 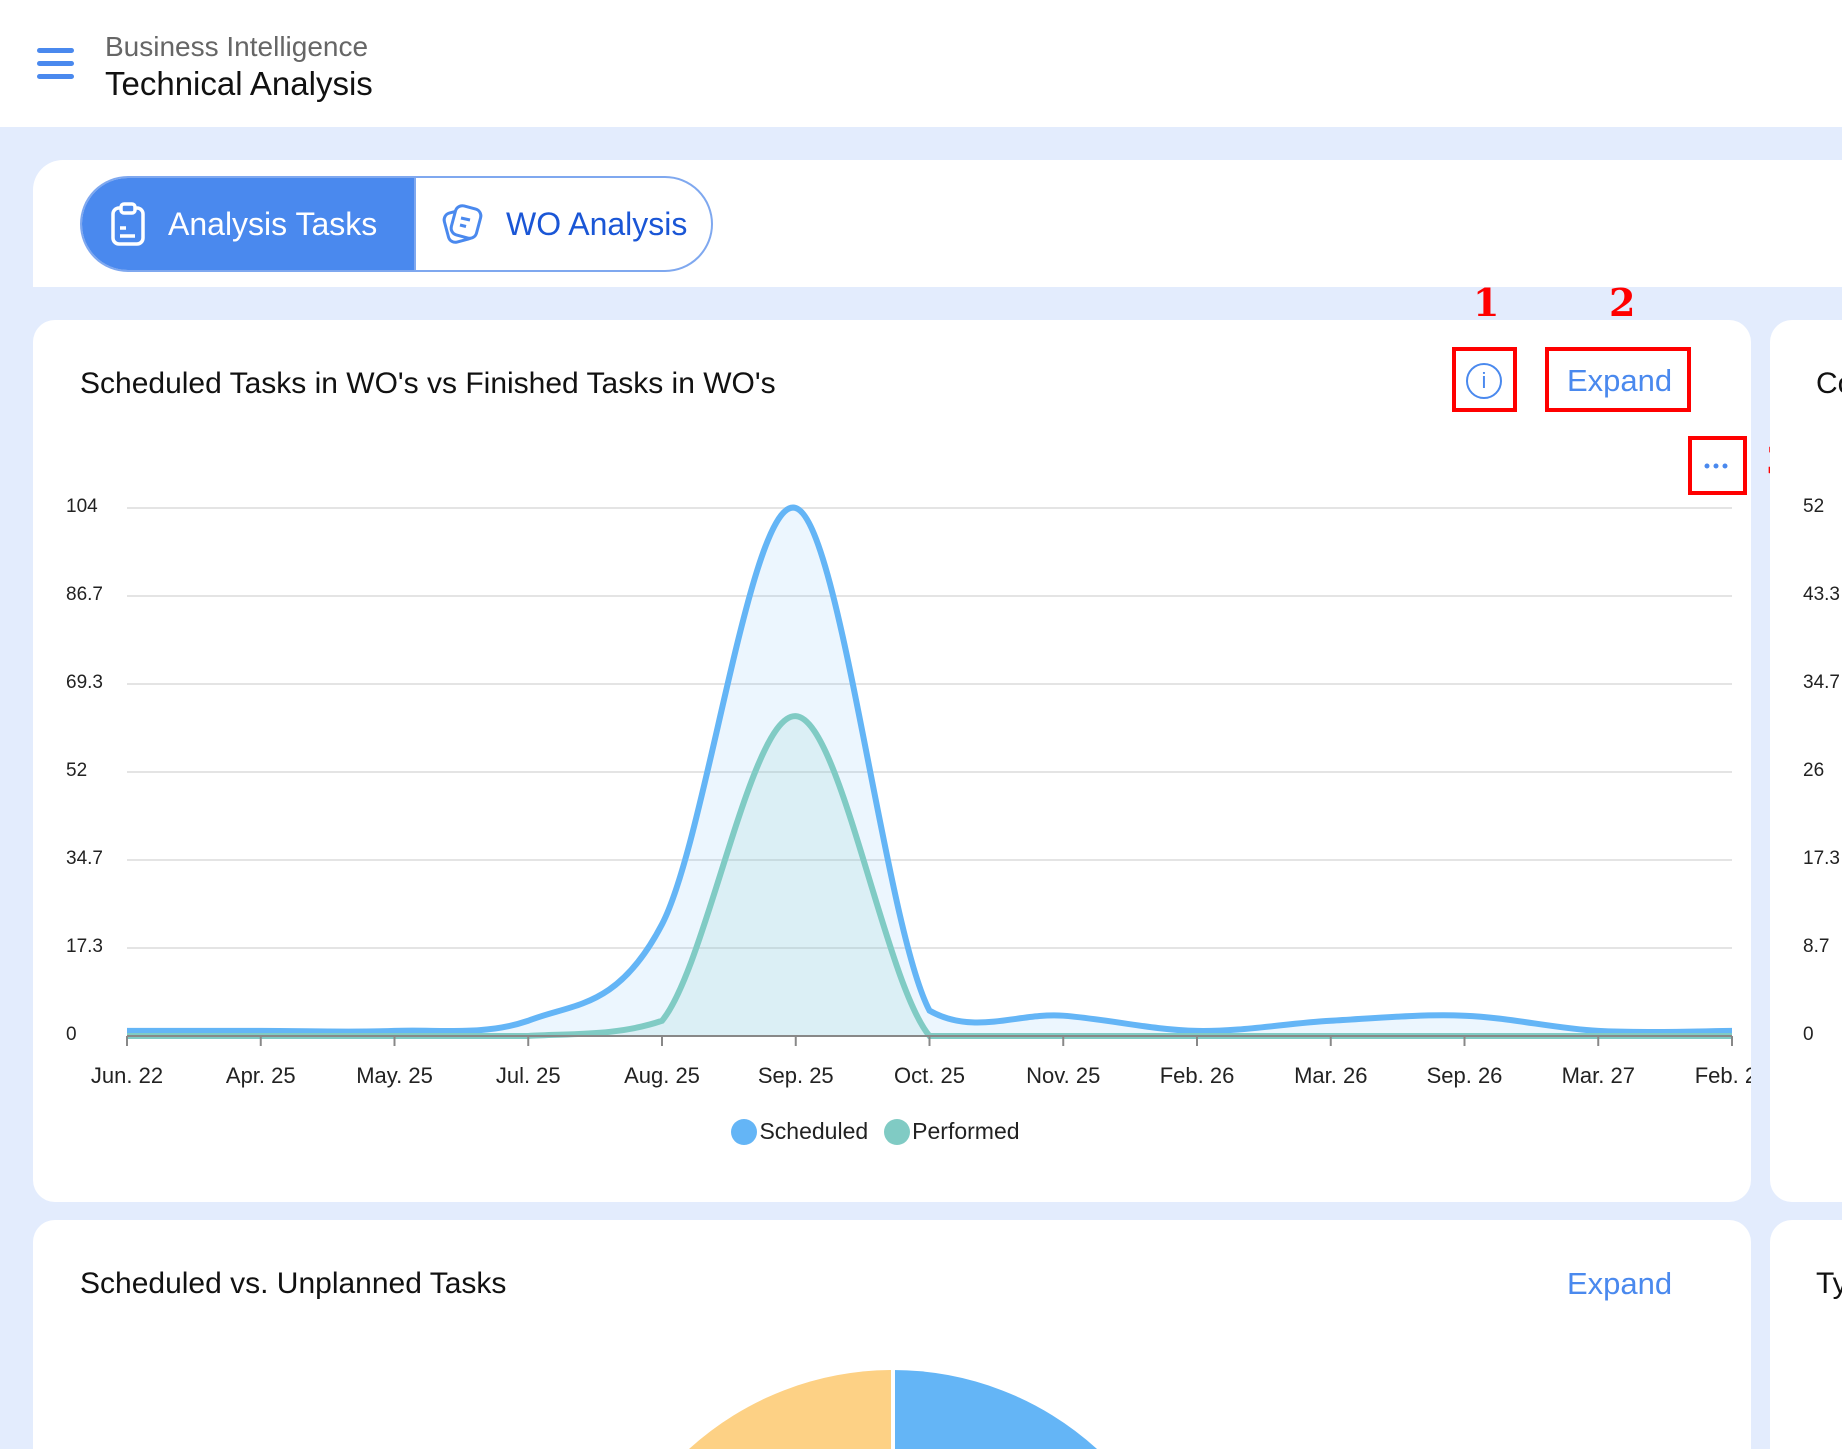 I want to click on annotation-label-2: 2, so click(x=1622, y=302).